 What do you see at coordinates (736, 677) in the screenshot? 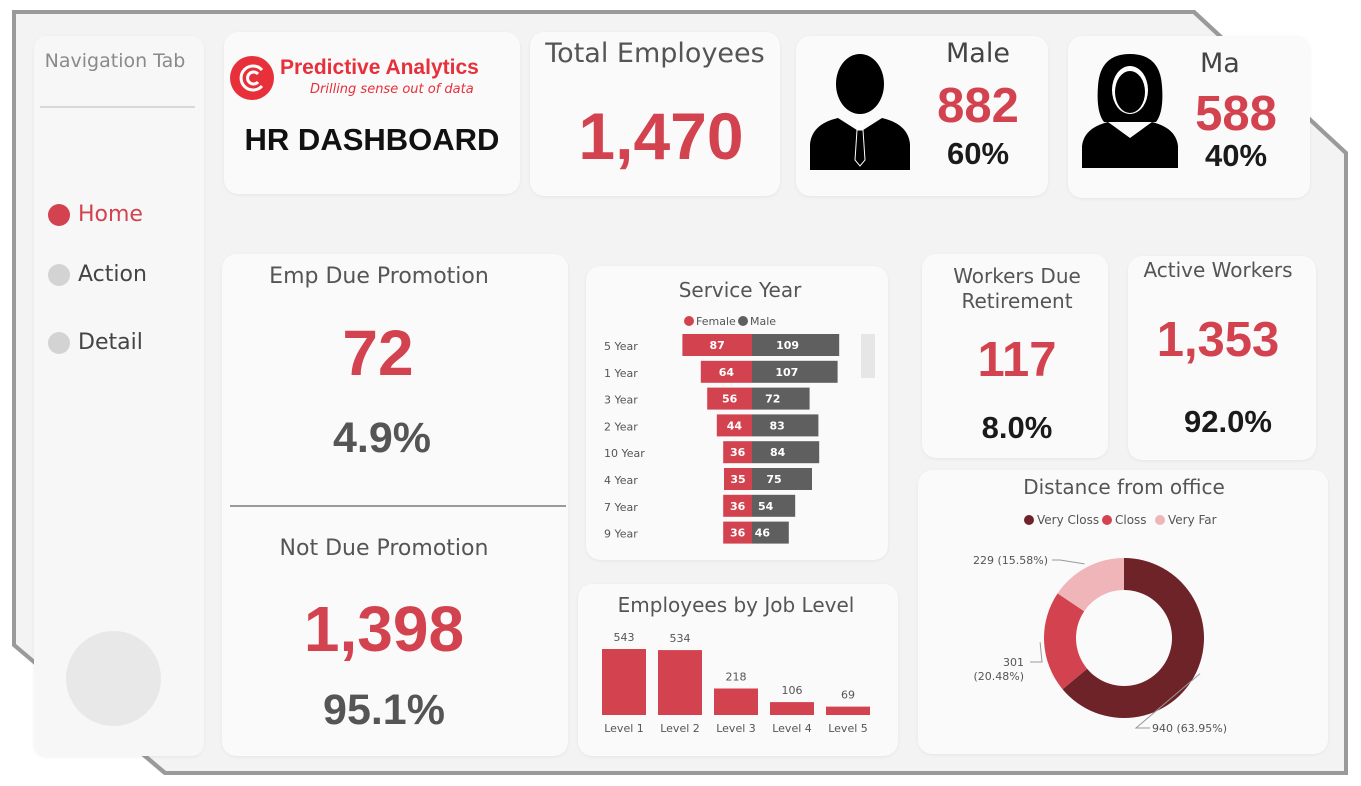
I see `job-level-data-label: 218` at bounding box center [736, 677].